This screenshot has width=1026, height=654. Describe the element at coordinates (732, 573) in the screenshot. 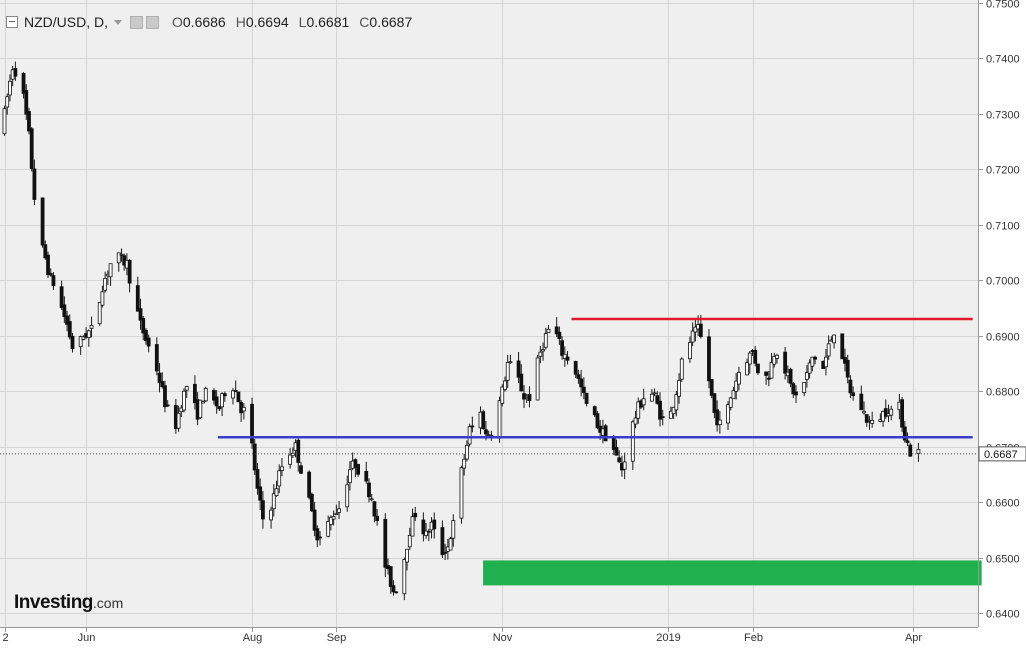

I see `demand-zone` at that location.